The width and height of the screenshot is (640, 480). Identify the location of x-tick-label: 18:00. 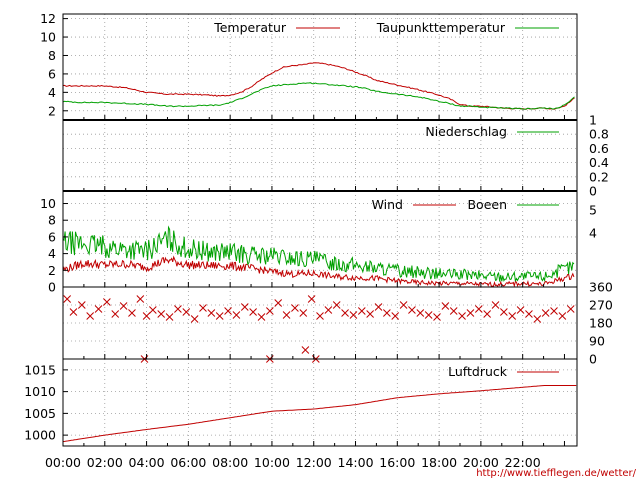
(439, 462).